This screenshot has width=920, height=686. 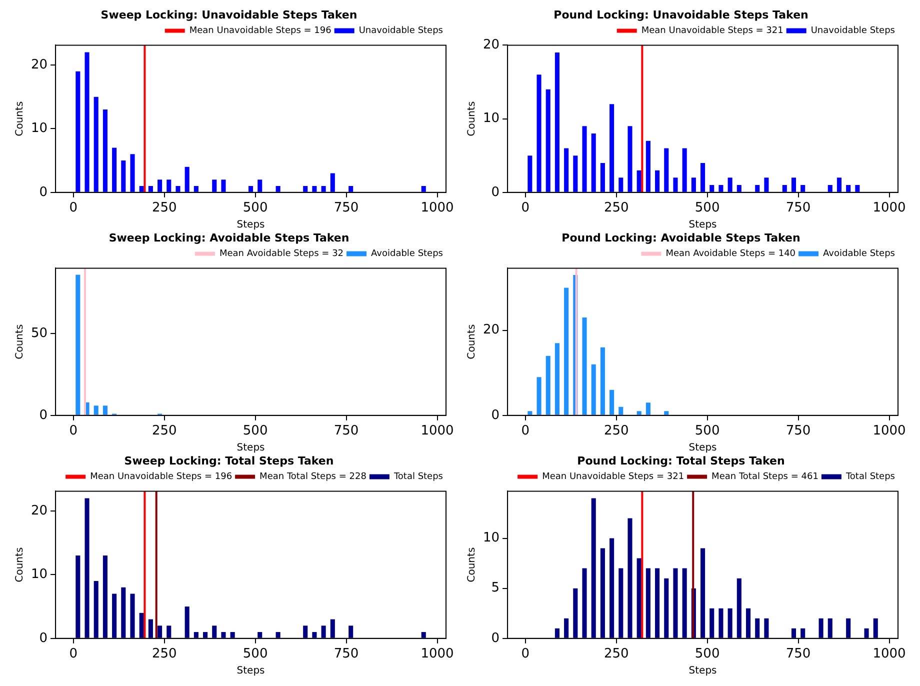 I want to click on chart-title: Pound Locking: Total Steps Taken, so click(x=681, y=461).